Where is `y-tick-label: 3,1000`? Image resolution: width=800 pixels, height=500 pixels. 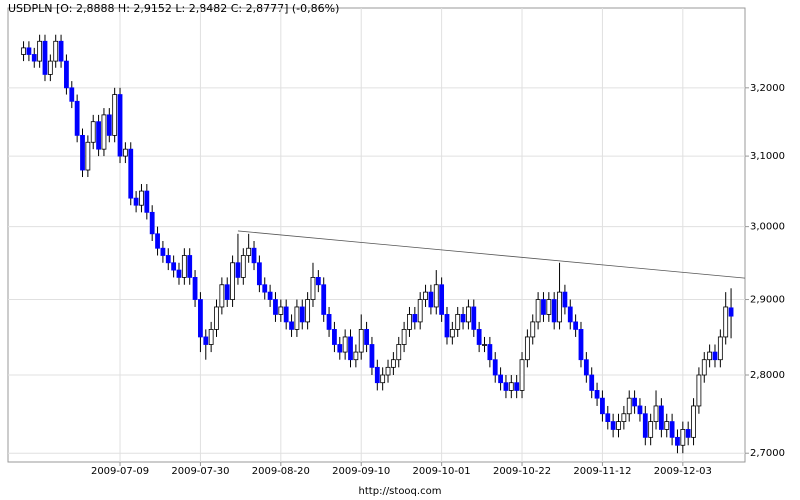 y-tick-label: 3,1000 is located at coordinates (767, 156).